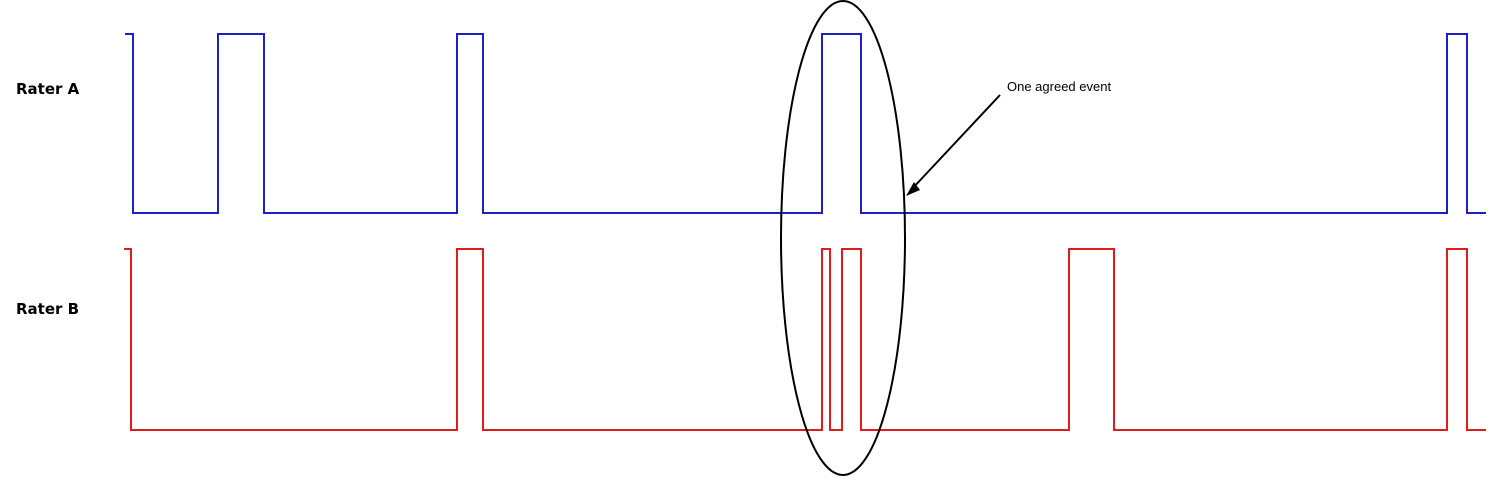  Describe the element at coordinates (48, 89) in the screenshot. I see `row-label-rater-a: Rater A` at that location.